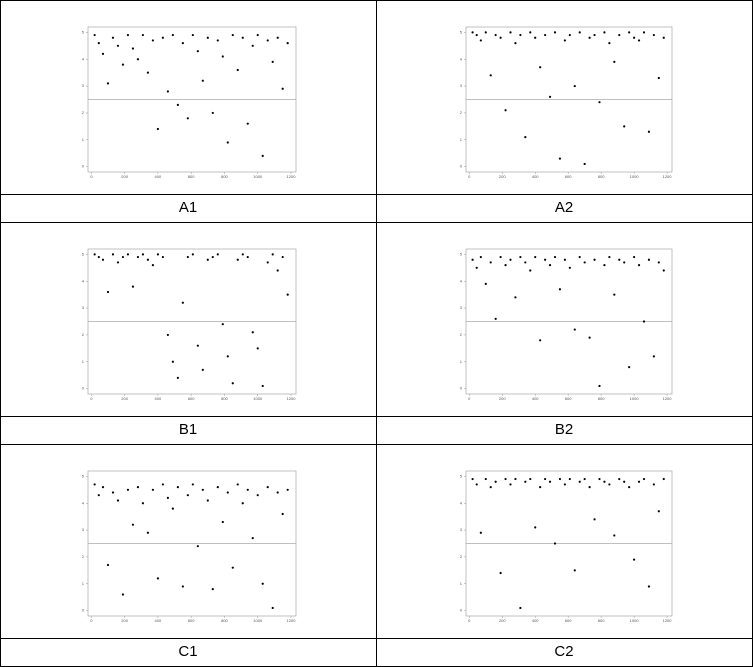 Image resolution: width=753 pixels, height=667 pixels. Describe the element at coordinates (564, 207) in the screenshot. I see `panel-caption: A2` at that location.